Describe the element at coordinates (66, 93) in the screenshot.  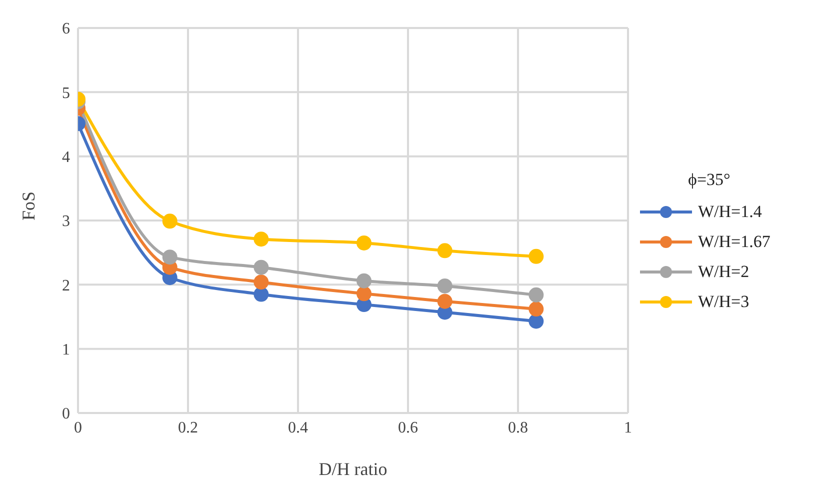
I see `y-tick-label: 5` at that location.